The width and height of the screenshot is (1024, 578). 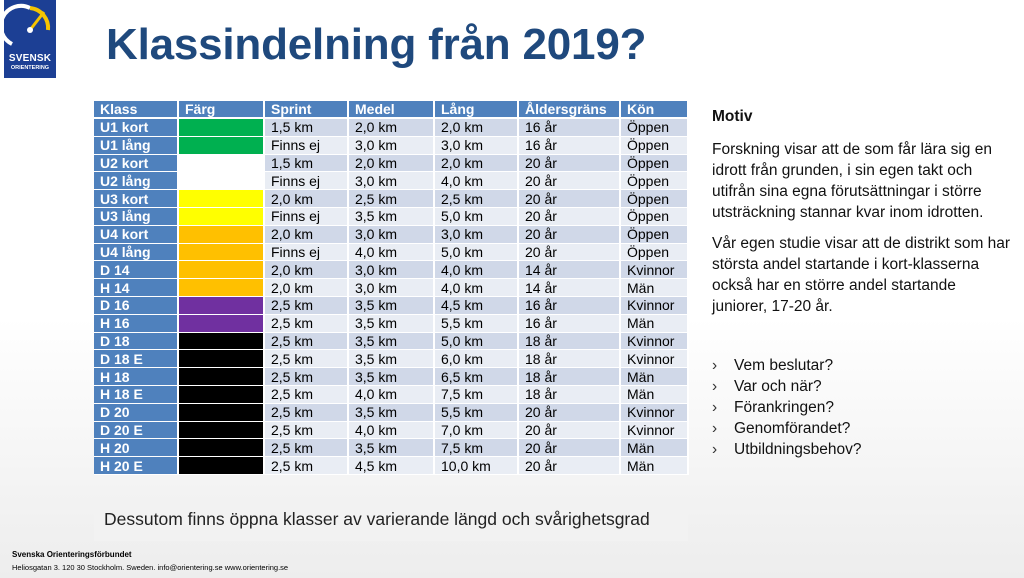 I want to click on cell-klass: H 20, so click(x=136, y=448).